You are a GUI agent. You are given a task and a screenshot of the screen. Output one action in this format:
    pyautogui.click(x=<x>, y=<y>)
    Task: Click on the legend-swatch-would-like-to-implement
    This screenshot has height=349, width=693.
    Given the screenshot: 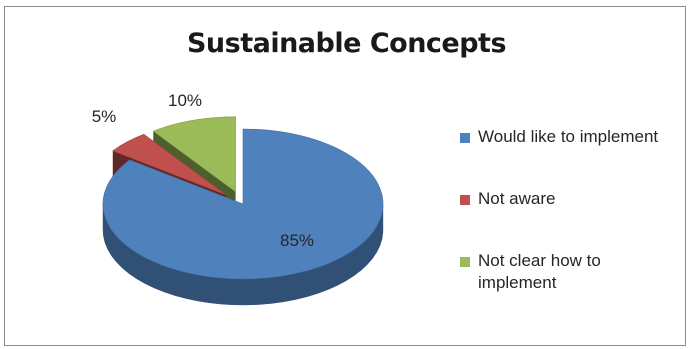 What is the action you would take?
    pyautogui.click(x=465, y=138)
    